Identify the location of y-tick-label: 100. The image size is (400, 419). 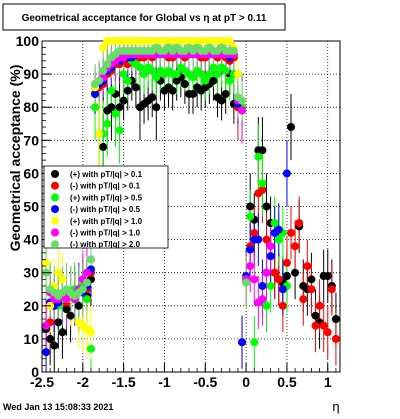
(28, 41).